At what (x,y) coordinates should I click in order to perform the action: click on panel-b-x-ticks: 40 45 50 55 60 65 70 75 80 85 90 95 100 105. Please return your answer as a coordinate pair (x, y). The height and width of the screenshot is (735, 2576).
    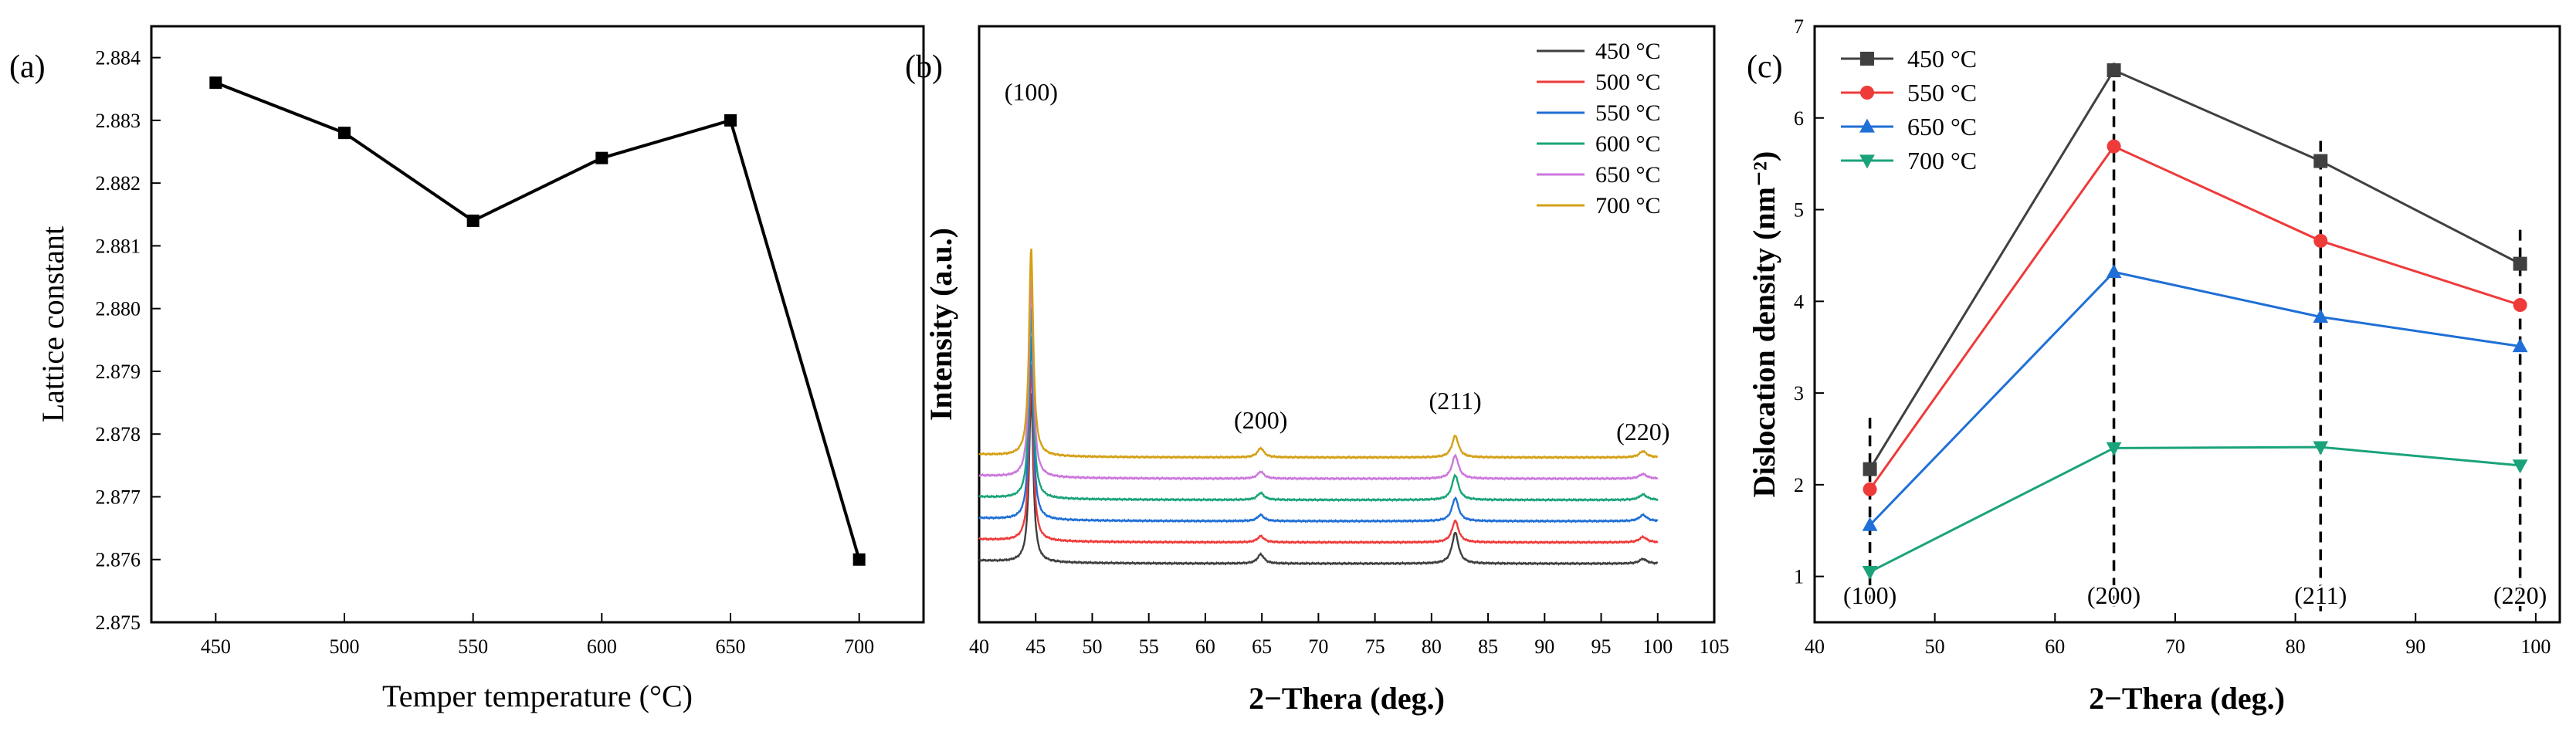
    Looking at the image, I should click on (1349, 635).